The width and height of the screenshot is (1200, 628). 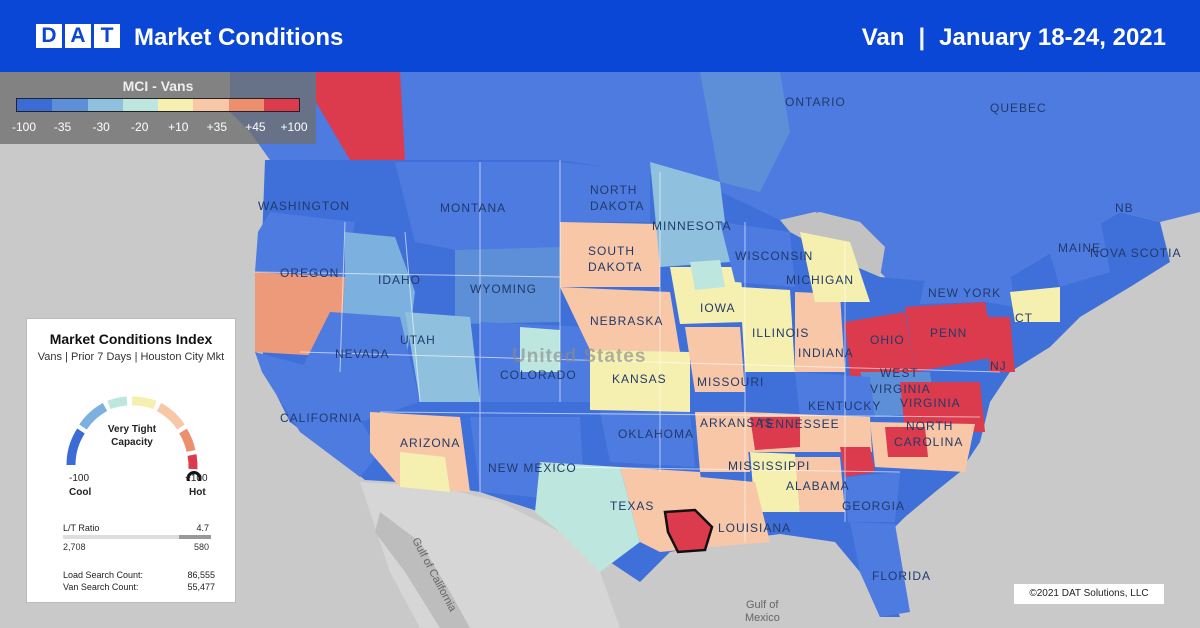 I want to click on georgia-hot, so click(x=857, y=462).